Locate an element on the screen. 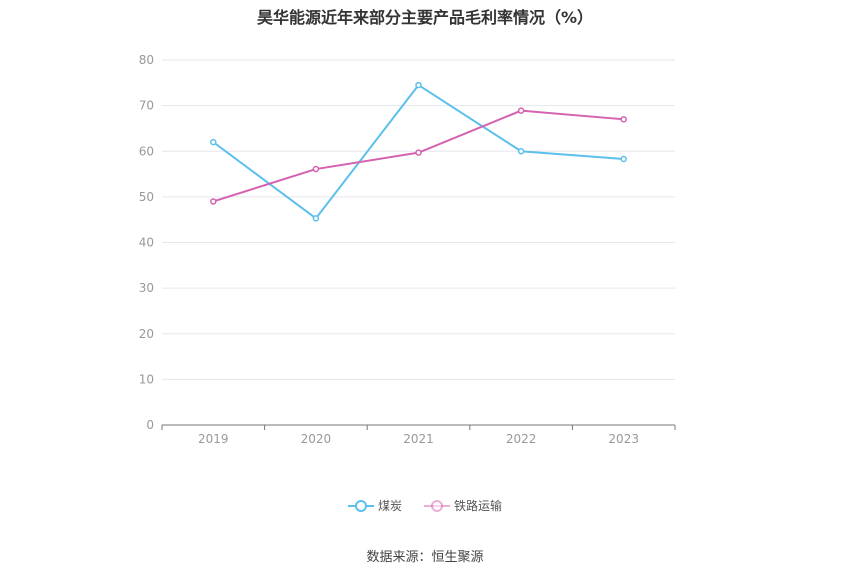 The width and height of the screenshot is (850, 575). legend-label-railway: 铁路运输 is located at coordinates (478, 506).